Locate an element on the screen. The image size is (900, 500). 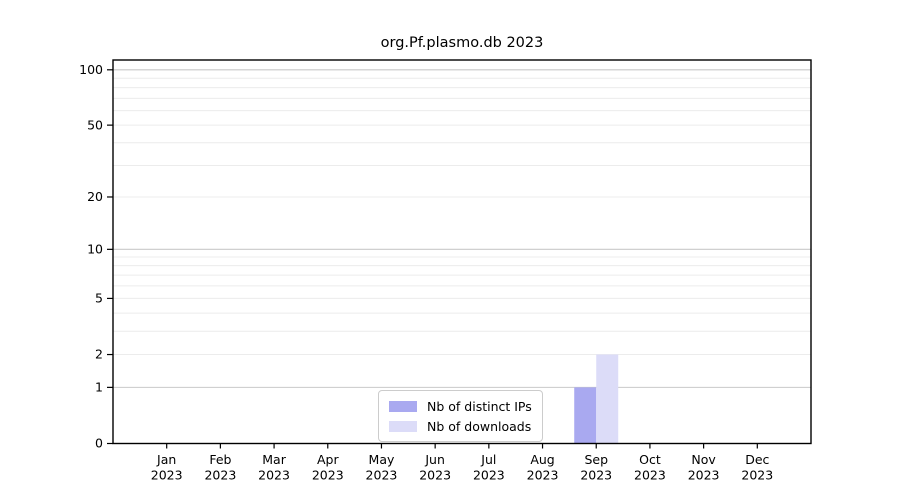
x-tick-label-month: Nov is located at coordinates (703, 459).